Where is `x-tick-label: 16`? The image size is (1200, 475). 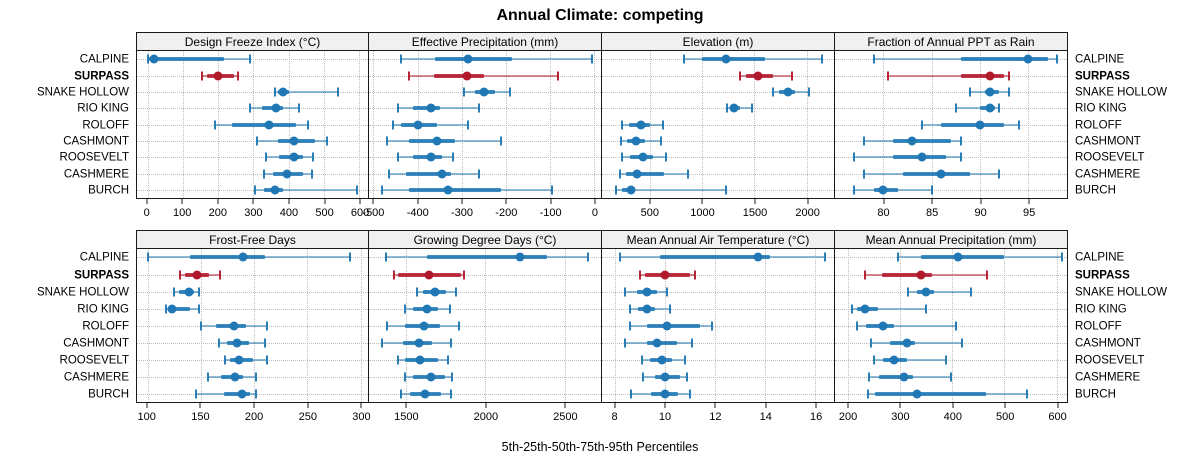
x-tick-label: 16 is located at coordinates (816, 417).